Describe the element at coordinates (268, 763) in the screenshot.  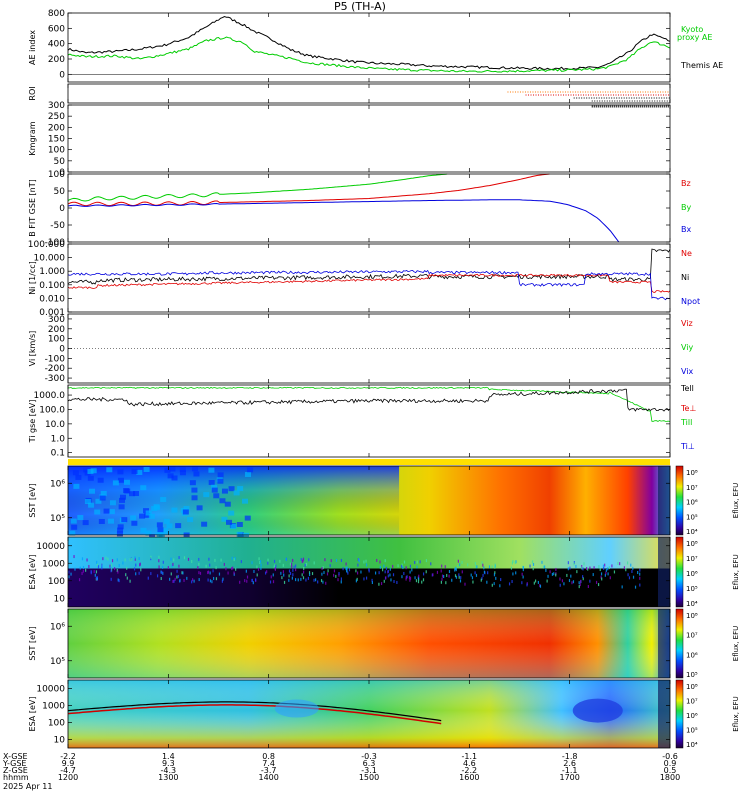
I see `ephemeris-value: 7.4` at that location.